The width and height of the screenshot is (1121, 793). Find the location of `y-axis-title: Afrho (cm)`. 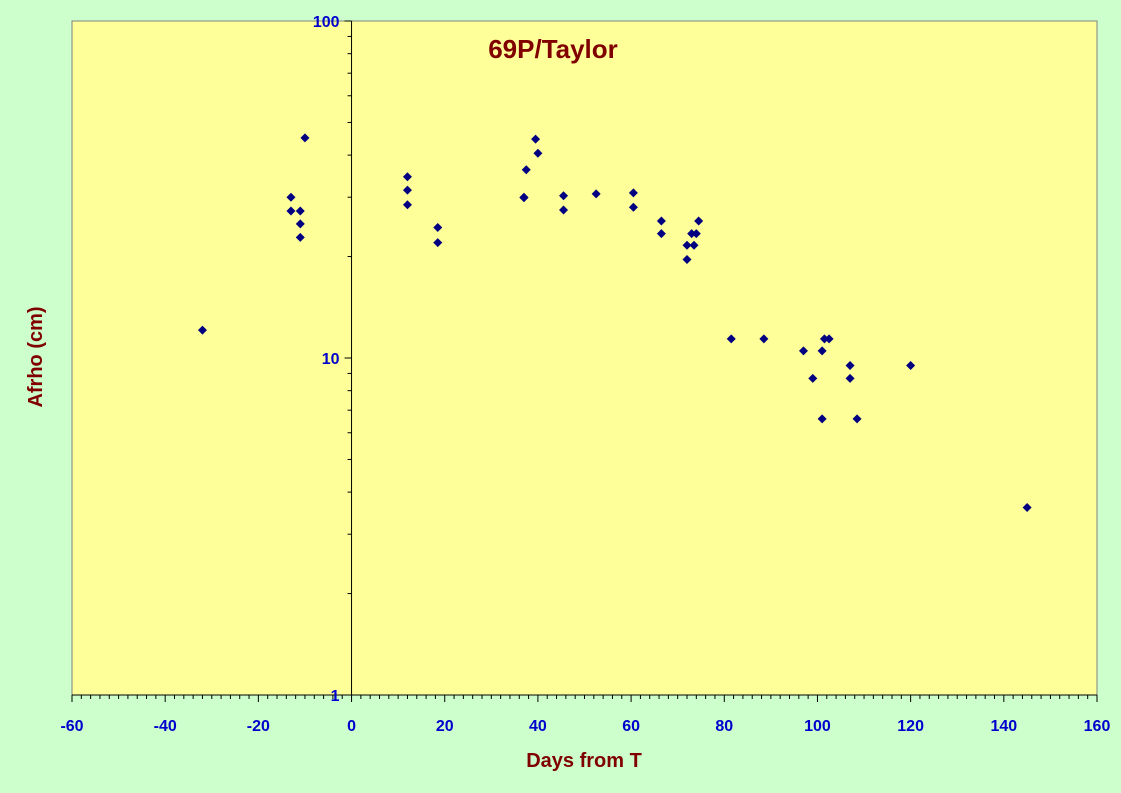

y-axis-title: Afrho (cm) is located at coordinates (36, 356).